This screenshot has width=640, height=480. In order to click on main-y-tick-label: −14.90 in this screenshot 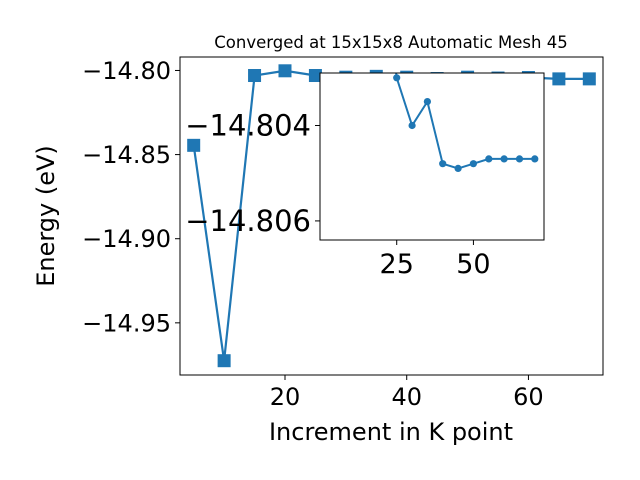, I will do `click(126, 239)`.